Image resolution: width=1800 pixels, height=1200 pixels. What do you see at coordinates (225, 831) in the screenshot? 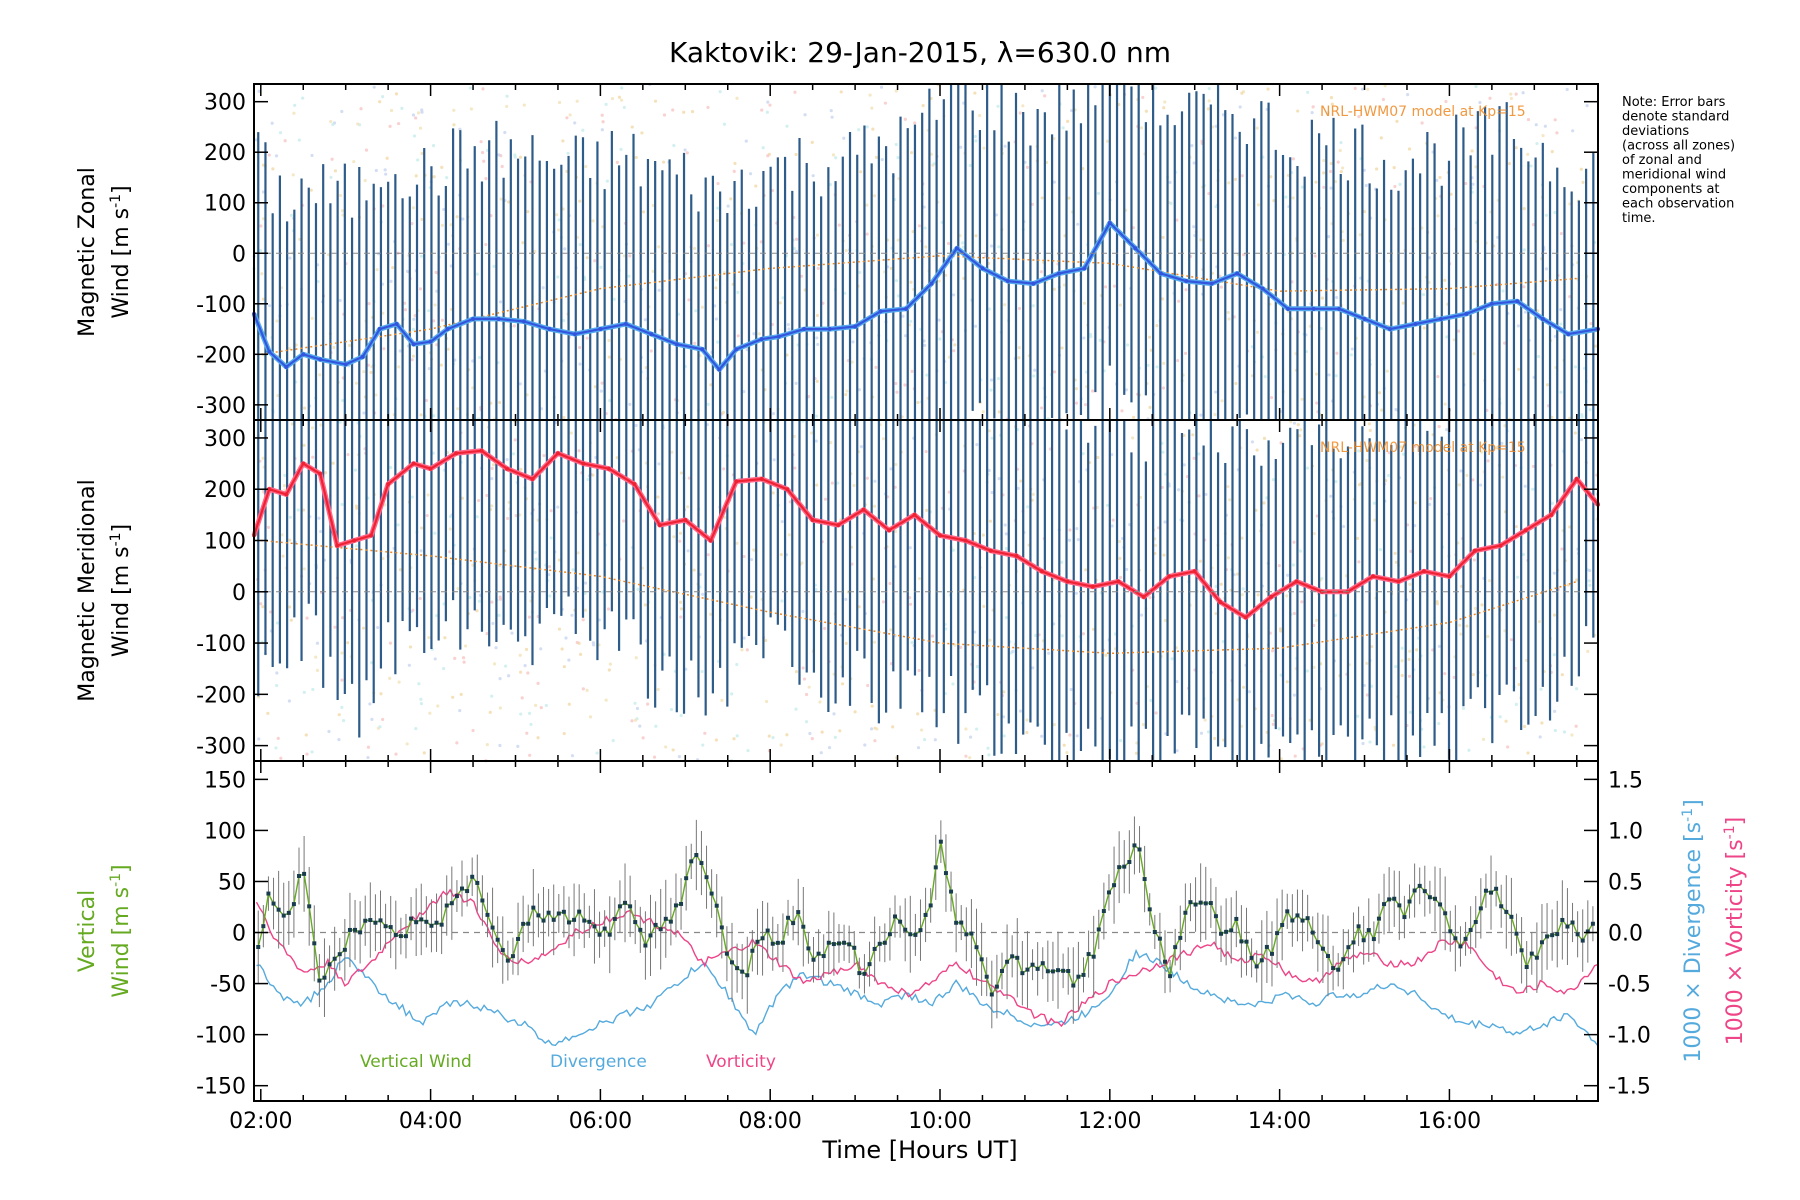
I see `y-tick-label: 100` at bounding box center [225, 831].